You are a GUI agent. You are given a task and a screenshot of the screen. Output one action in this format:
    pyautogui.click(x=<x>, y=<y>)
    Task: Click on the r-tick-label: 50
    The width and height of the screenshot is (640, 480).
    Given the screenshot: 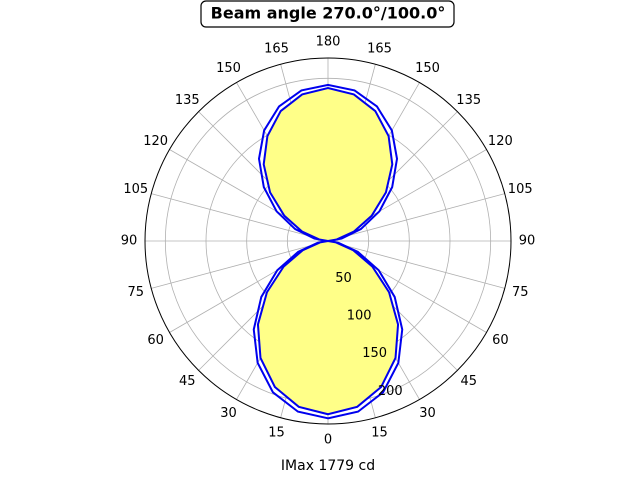 What is the action you would take?
    pyautogui.click(x=343, y=278)
    